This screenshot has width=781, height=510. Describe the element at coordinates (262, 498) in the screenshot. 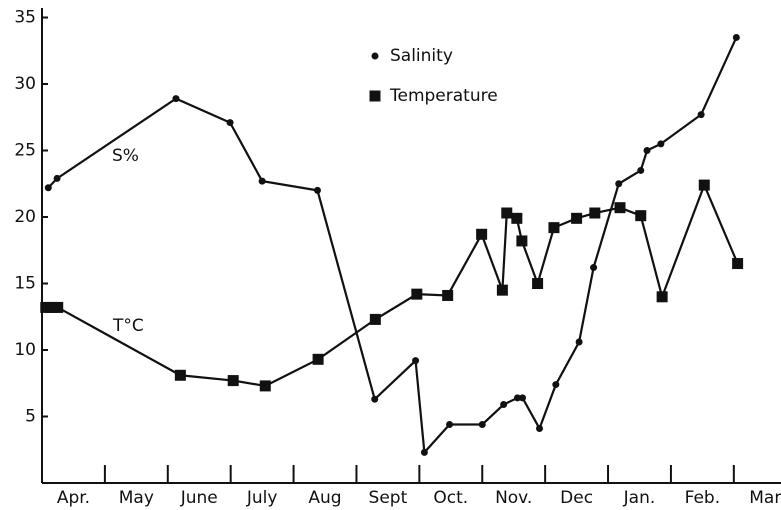

I see `x-tick-label: July` at that location.